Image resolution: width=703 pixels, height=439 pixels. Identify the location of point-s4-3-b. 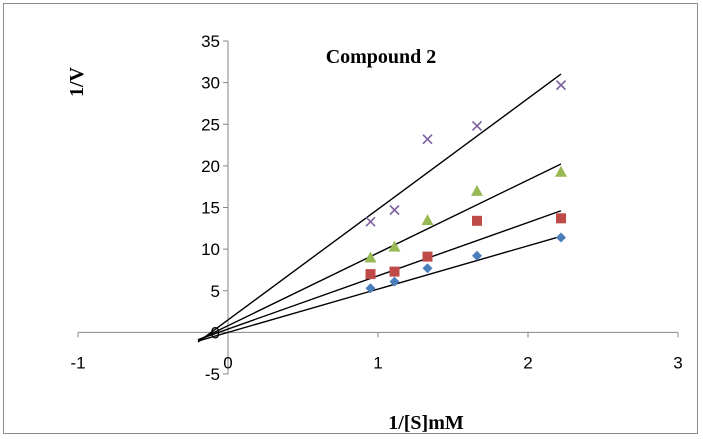
(427, 139).